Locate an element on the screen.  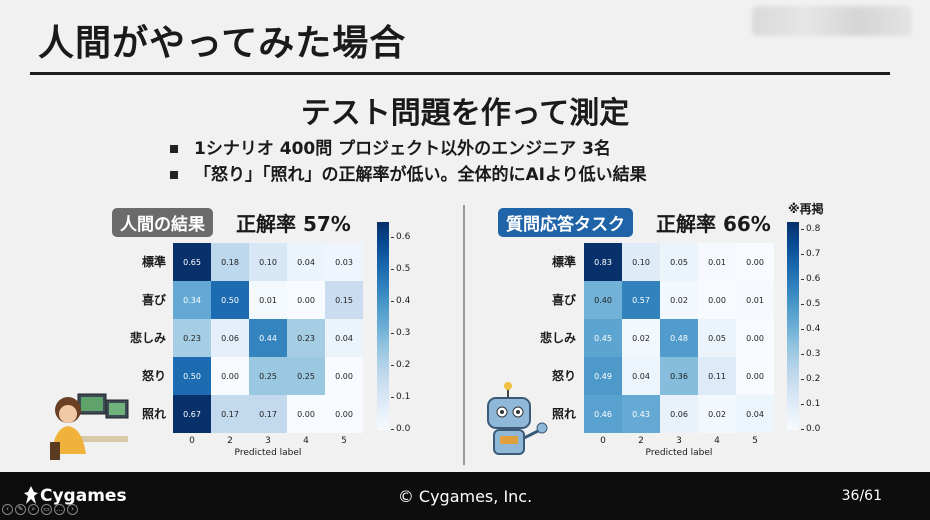
slide-subtitle: テスト問題を作って測定 is located at coordinates (465, 113).